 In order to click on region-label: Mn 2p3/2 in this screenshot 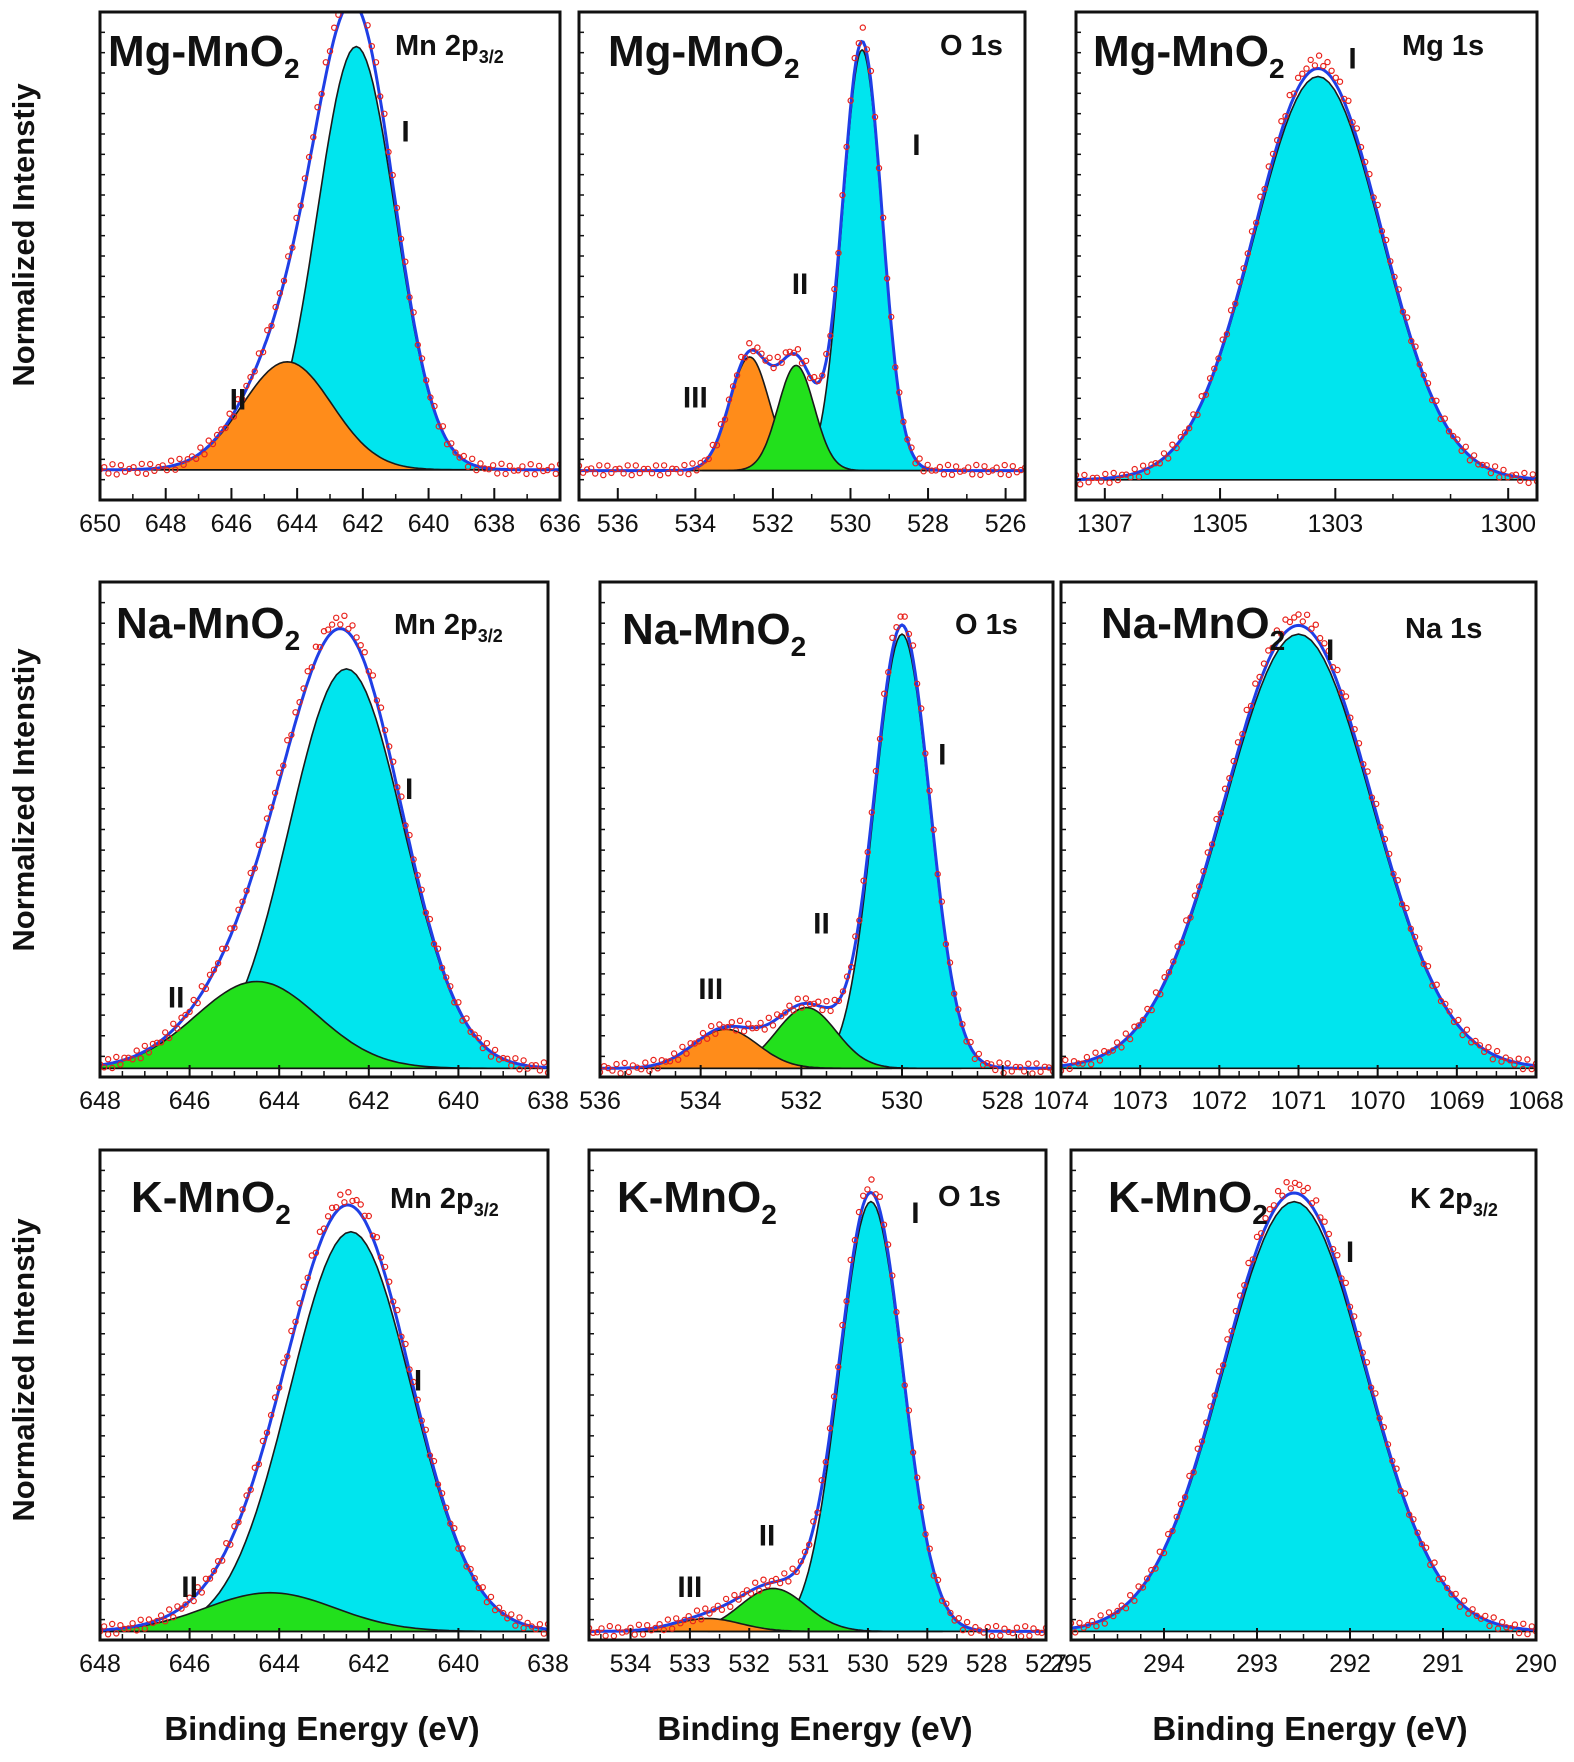, I will do `click(448, 627)`.